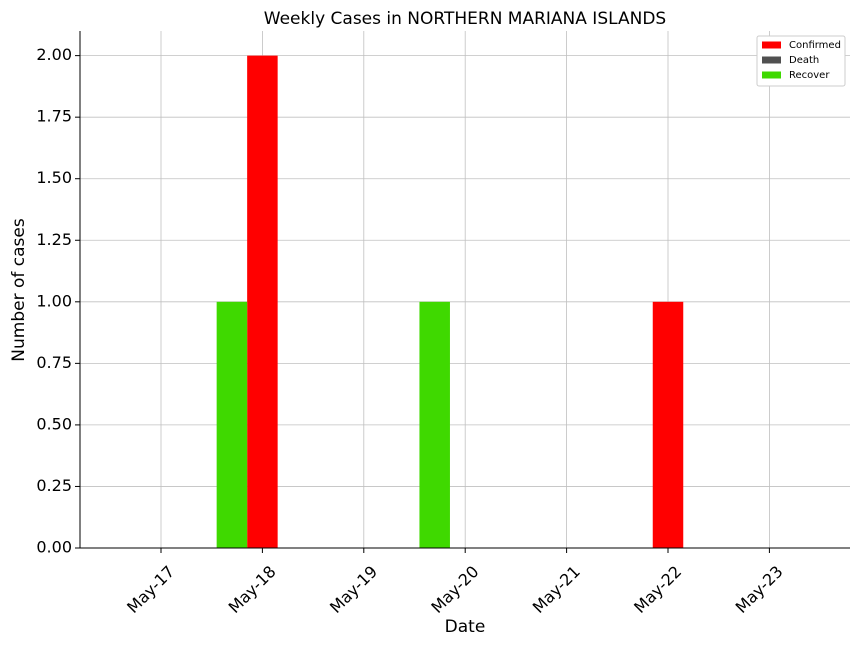 This screenshot has height=648, width=864. I want to click on x-tick-label: May-20, so click(454, 589).